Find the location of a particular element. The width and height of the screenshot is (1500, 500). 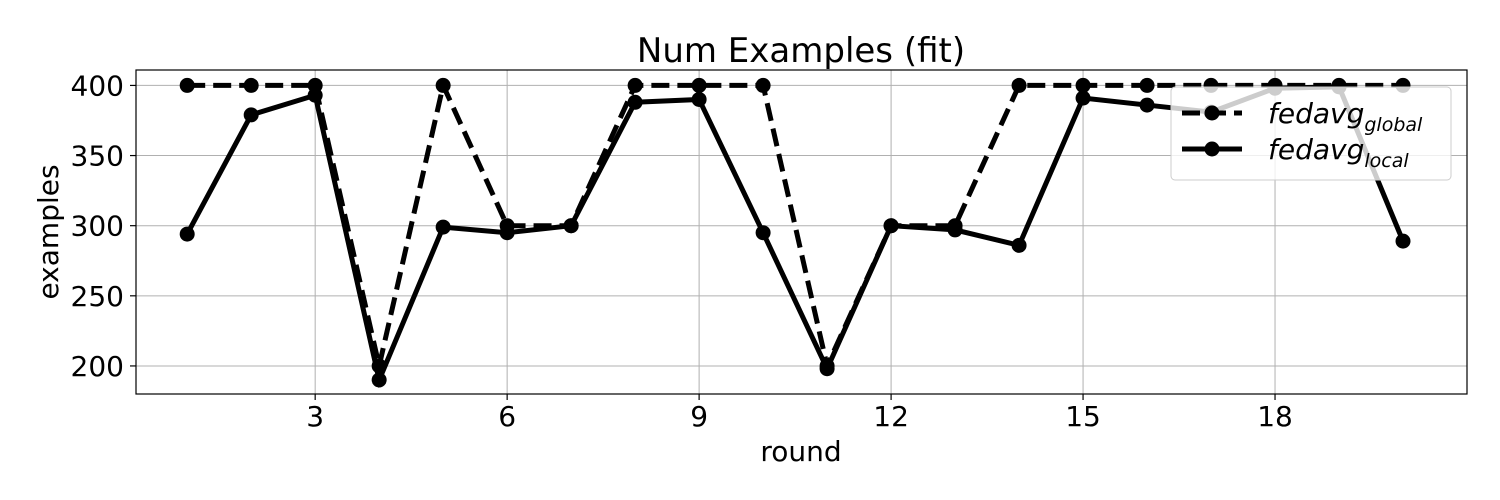

y-tick-label: 250 is located at coordinates (97, 296).